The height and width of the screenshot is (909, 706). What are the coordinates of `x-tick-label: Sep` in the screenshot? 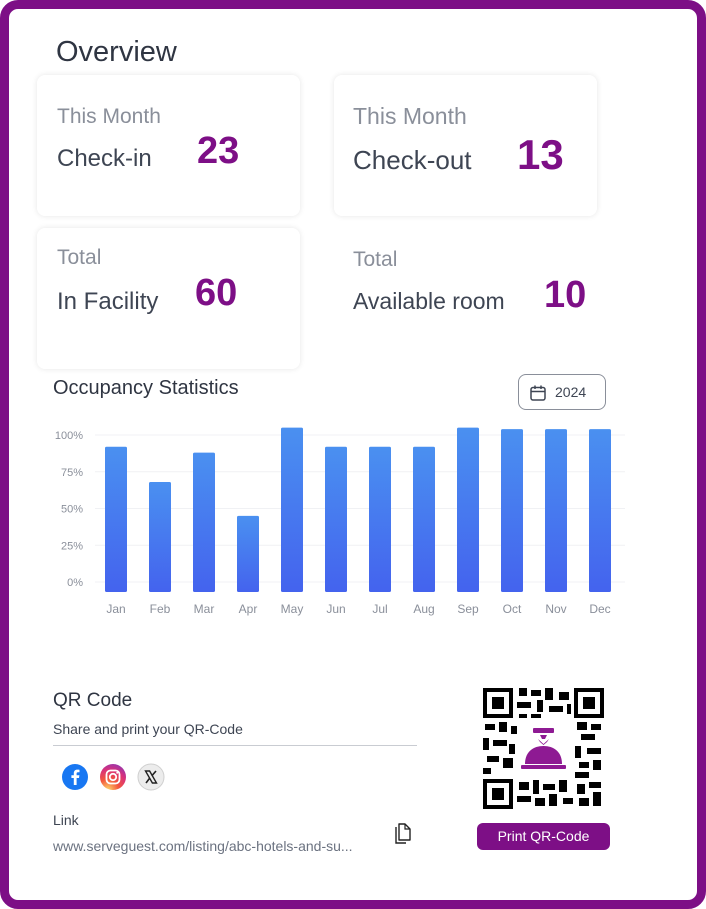 It's located at (468, 609).